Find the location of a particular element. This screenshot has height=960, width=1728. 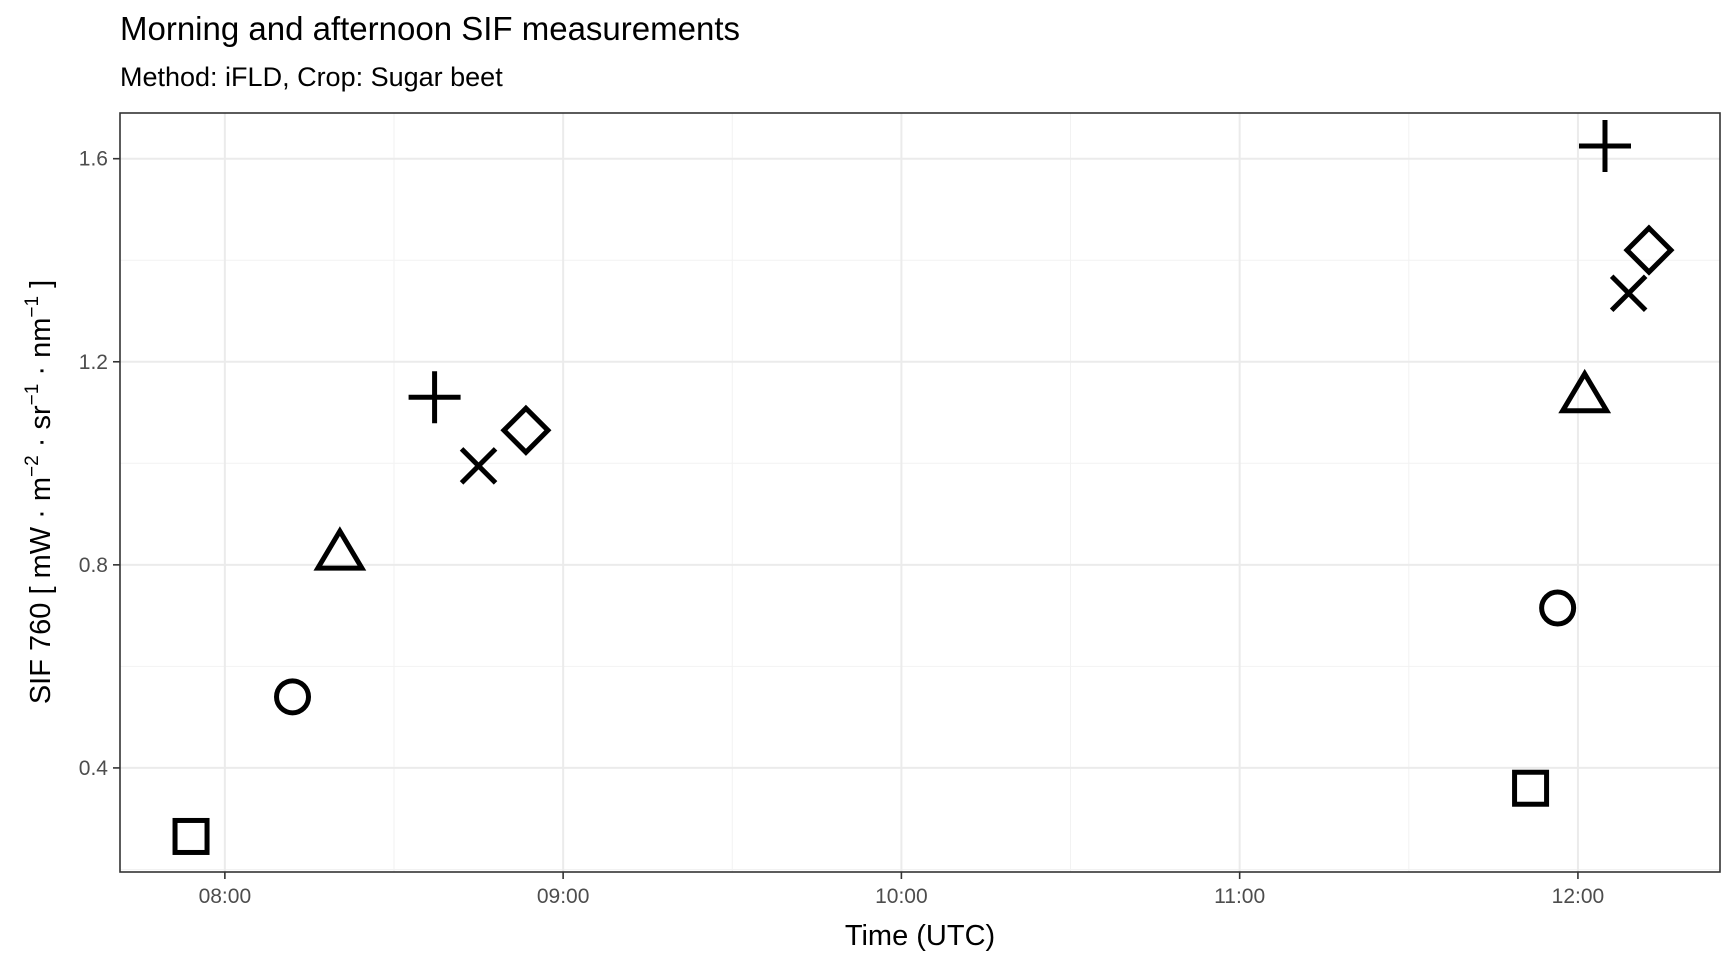

x-tick-label: 10:00 is located at coordinates (901, 896).